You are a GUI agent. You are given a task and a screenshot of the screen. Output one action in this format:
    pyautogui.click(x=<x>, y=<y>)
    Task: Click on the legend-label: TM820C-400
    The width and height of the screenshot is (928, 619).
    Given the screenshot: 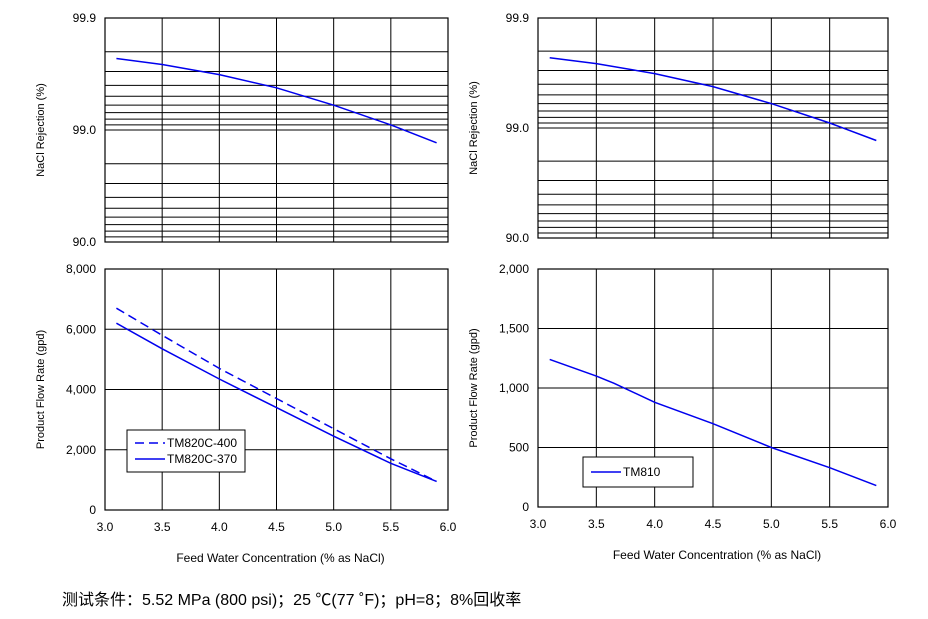 What is the action you would take?
    pyautogui.click(x=202, y=443)
    